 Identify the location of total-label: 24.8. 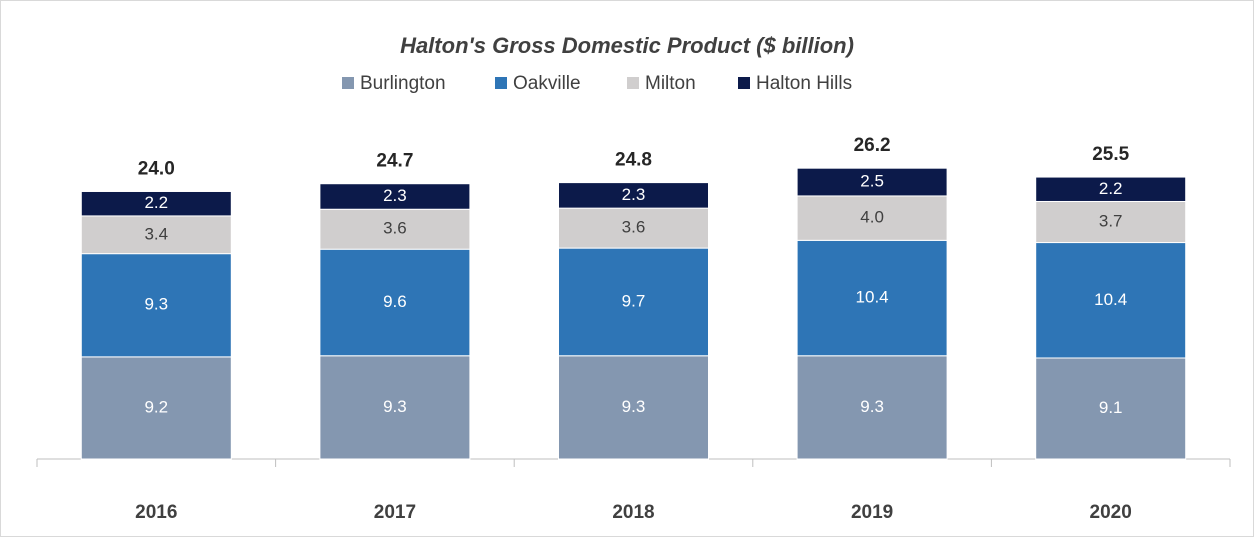
(633, 160).